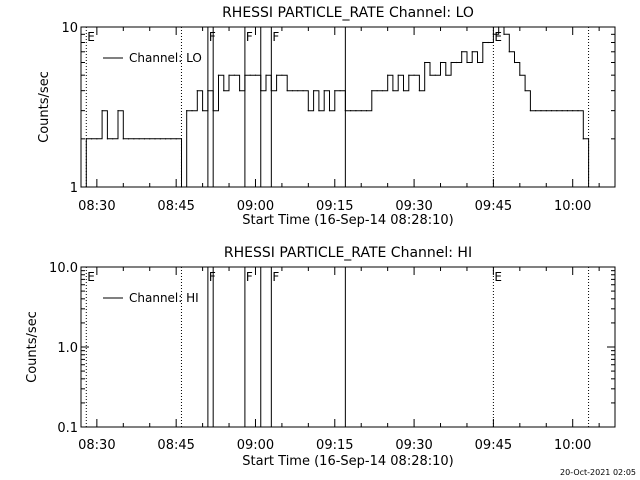 This screenshot has height=480, width=640. What do you see at coordinates (348, 13) in the screenshot?
I see `chart-title: RHESSI PARTICLE_RATE Channel: LO` at bounding box center [348, 13].